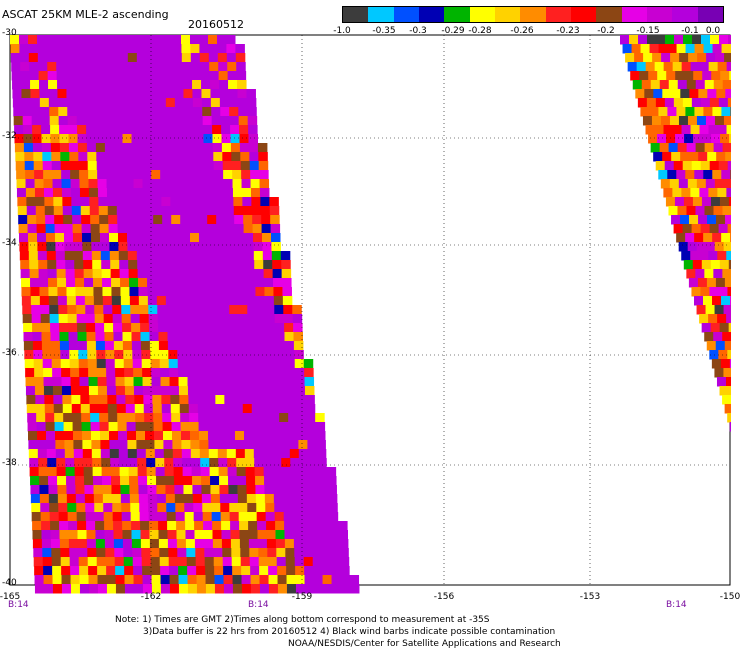  I want to click on colorbar-label: -0.23, so click(568, 31).